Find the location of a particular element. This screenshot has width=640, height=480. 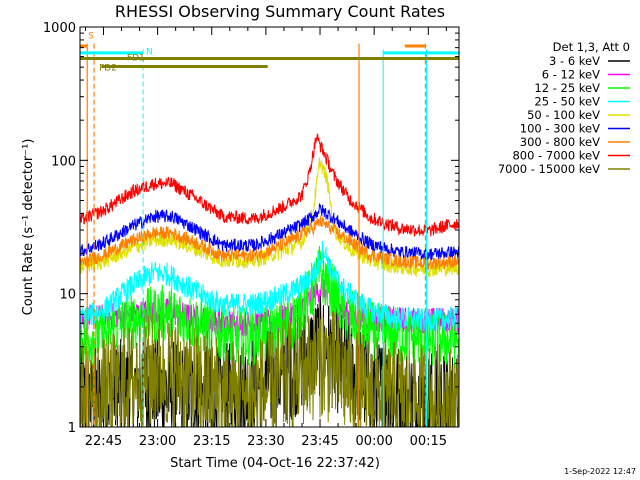

legend-label: 300 - 800 keV is located at coordinates (560, 142).